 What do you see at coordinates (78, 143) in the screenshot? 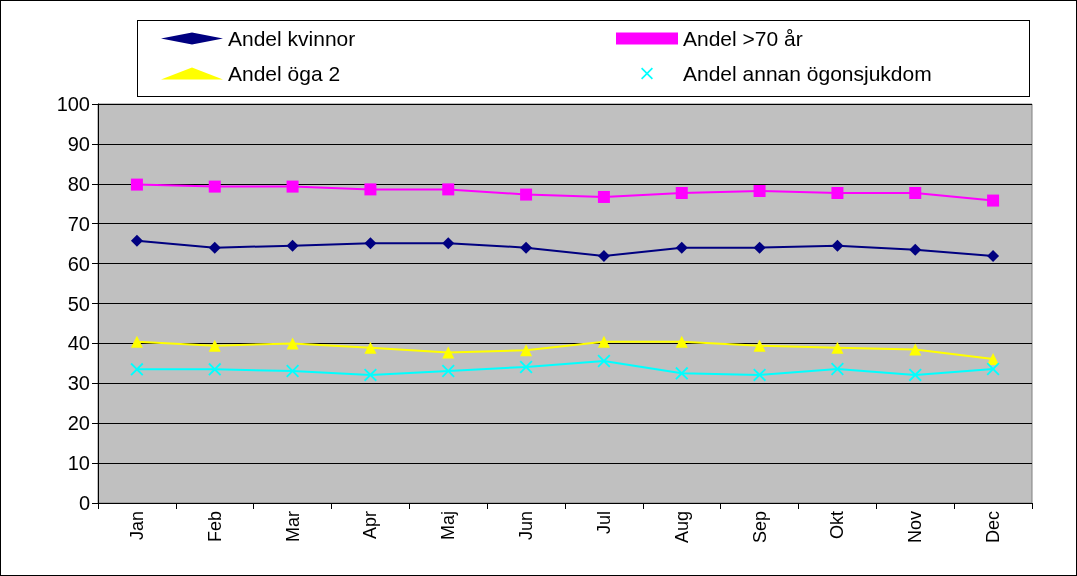
I see `y-tick-label: 90` at bounding box center [78, 143].